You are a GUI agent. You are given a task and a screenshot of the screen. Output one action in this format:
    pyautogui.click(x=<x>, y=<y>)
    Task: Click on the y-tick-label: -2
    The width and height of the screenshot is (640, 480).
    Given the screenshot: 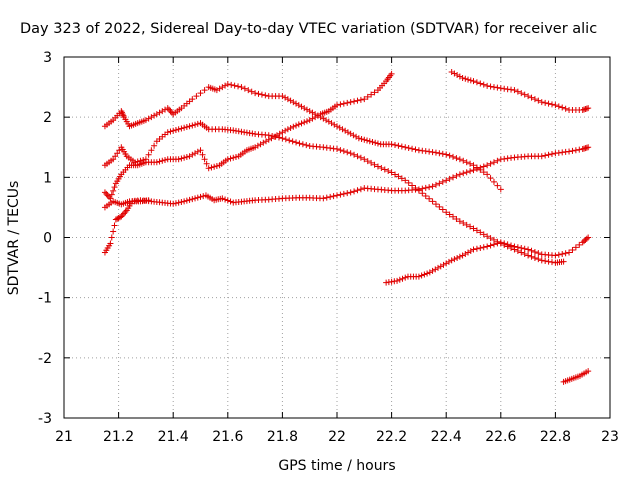 What is the action you would take?
    pyautogui.click(x=45, y=359)
    